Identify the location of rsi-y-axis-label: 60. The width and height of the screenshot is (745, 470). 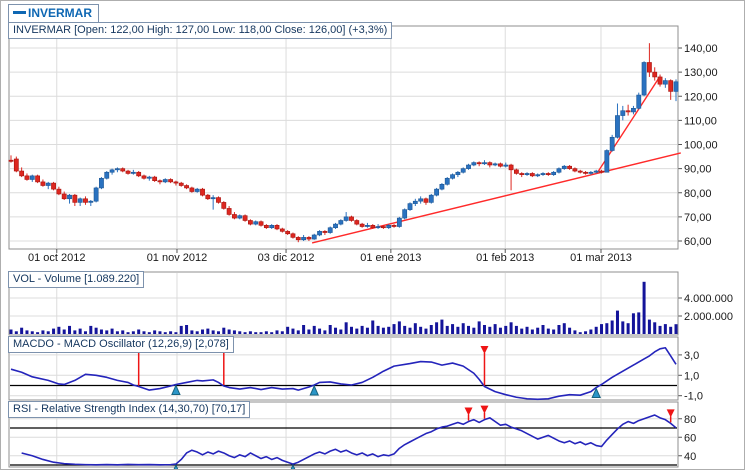
(690, 438).